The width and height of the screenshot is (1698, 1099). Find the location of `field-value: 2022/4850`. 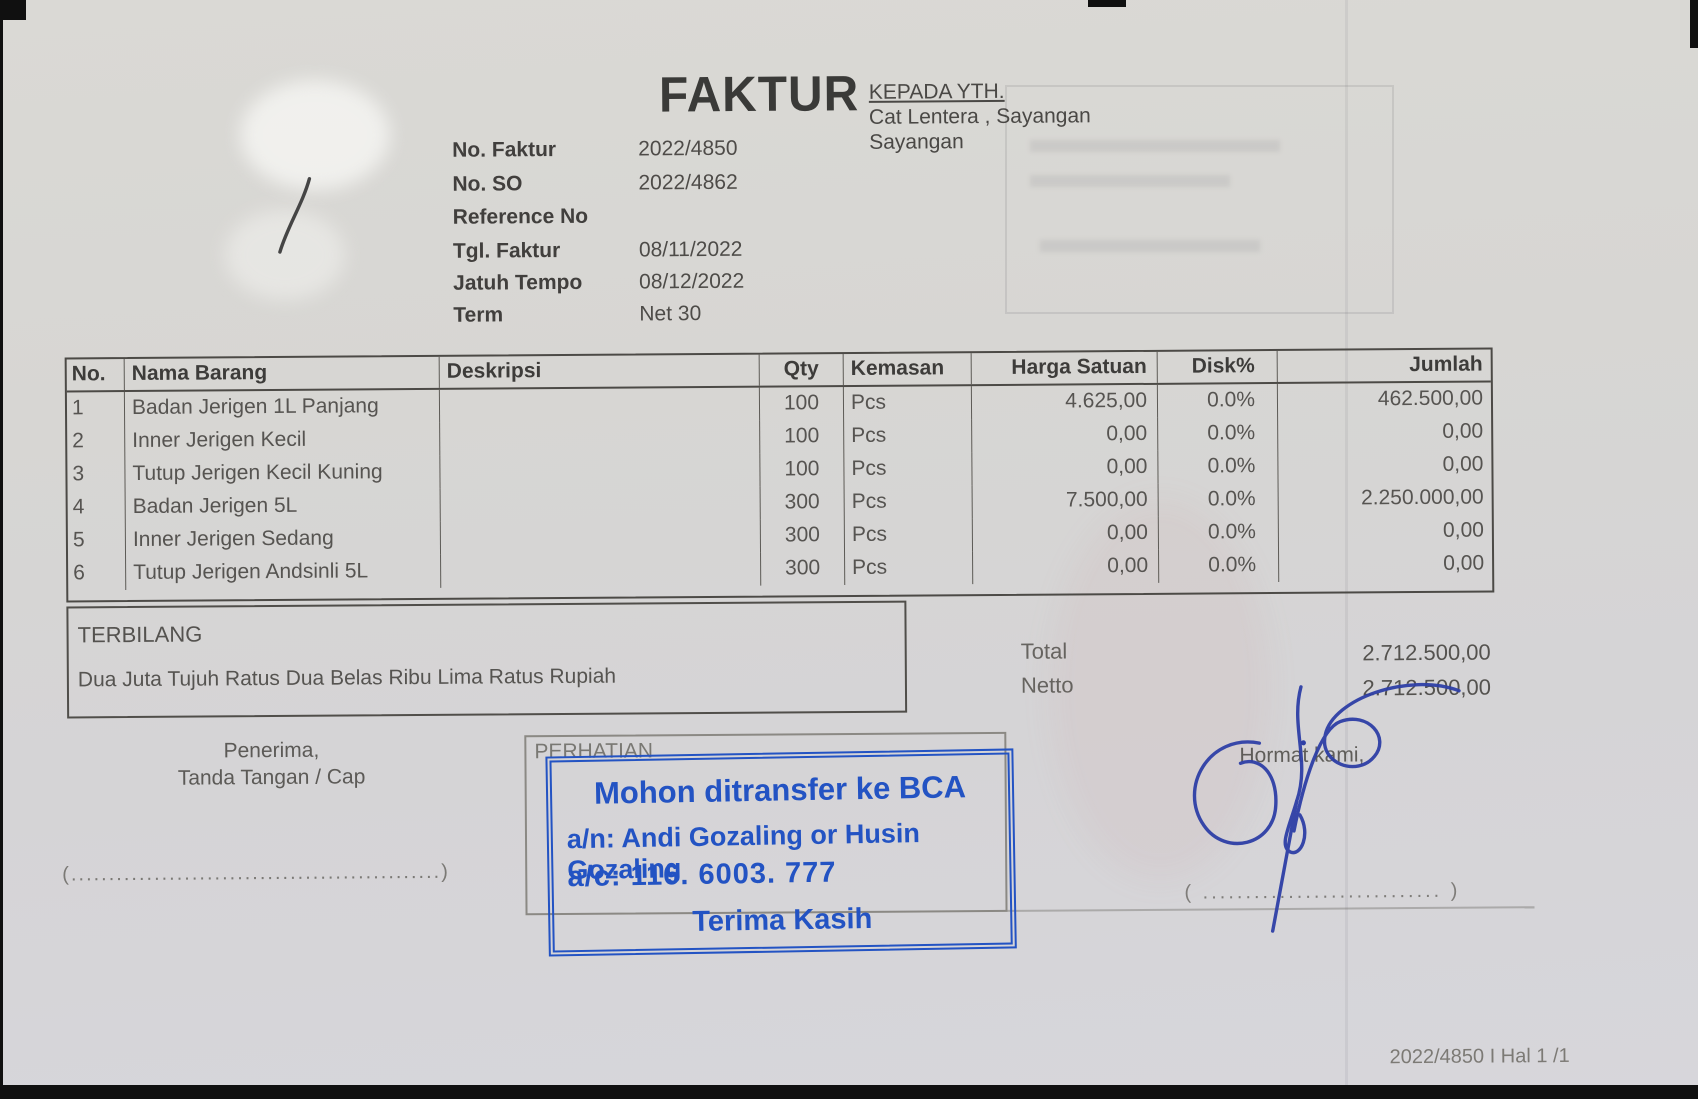

field-value: 2022/4850 is located at coordinates (688, 148).